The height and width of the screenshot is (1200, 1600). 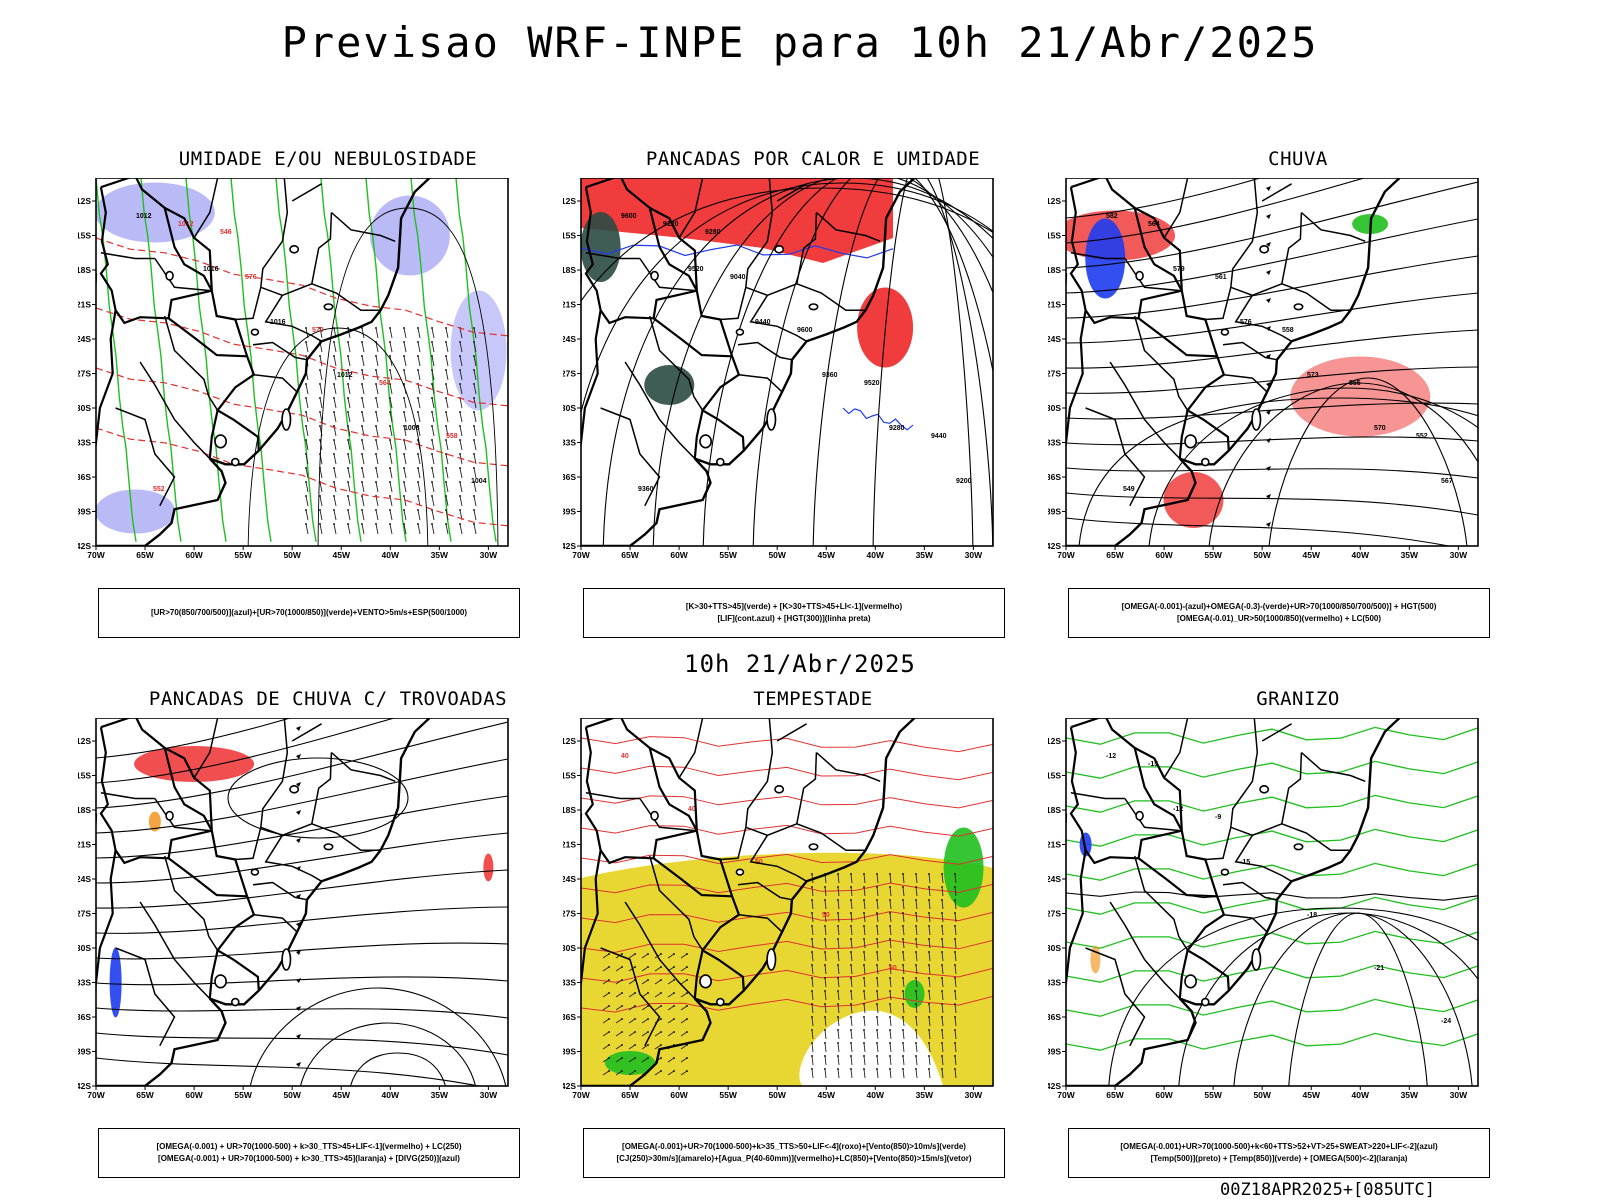 I want to click on contour-label: 555, so click(x=1355, y=383).